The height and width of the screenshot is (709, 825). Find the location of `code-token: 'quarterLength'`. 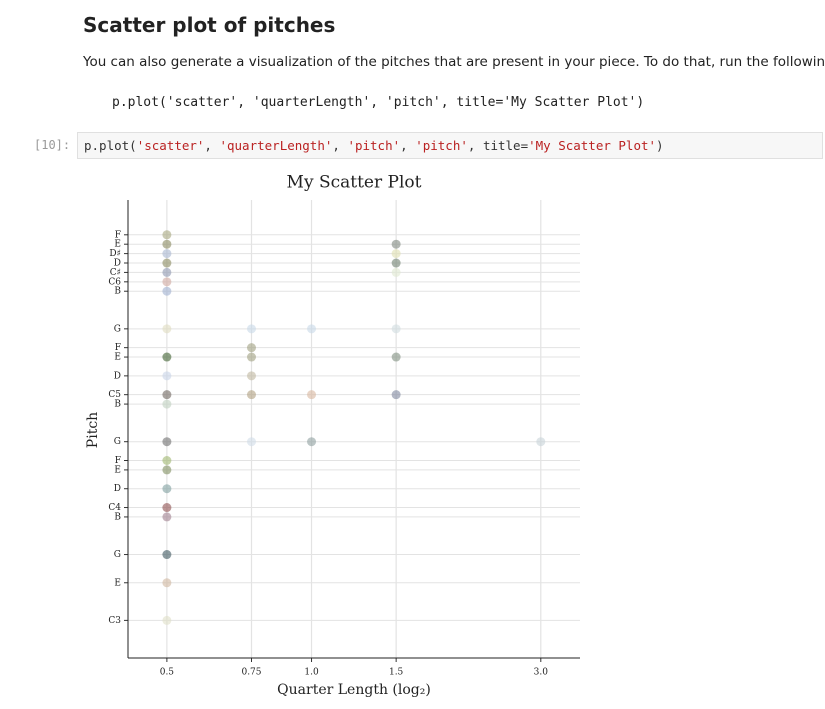

code-token: 'quarterLength' is located at coordinates (276, 145).